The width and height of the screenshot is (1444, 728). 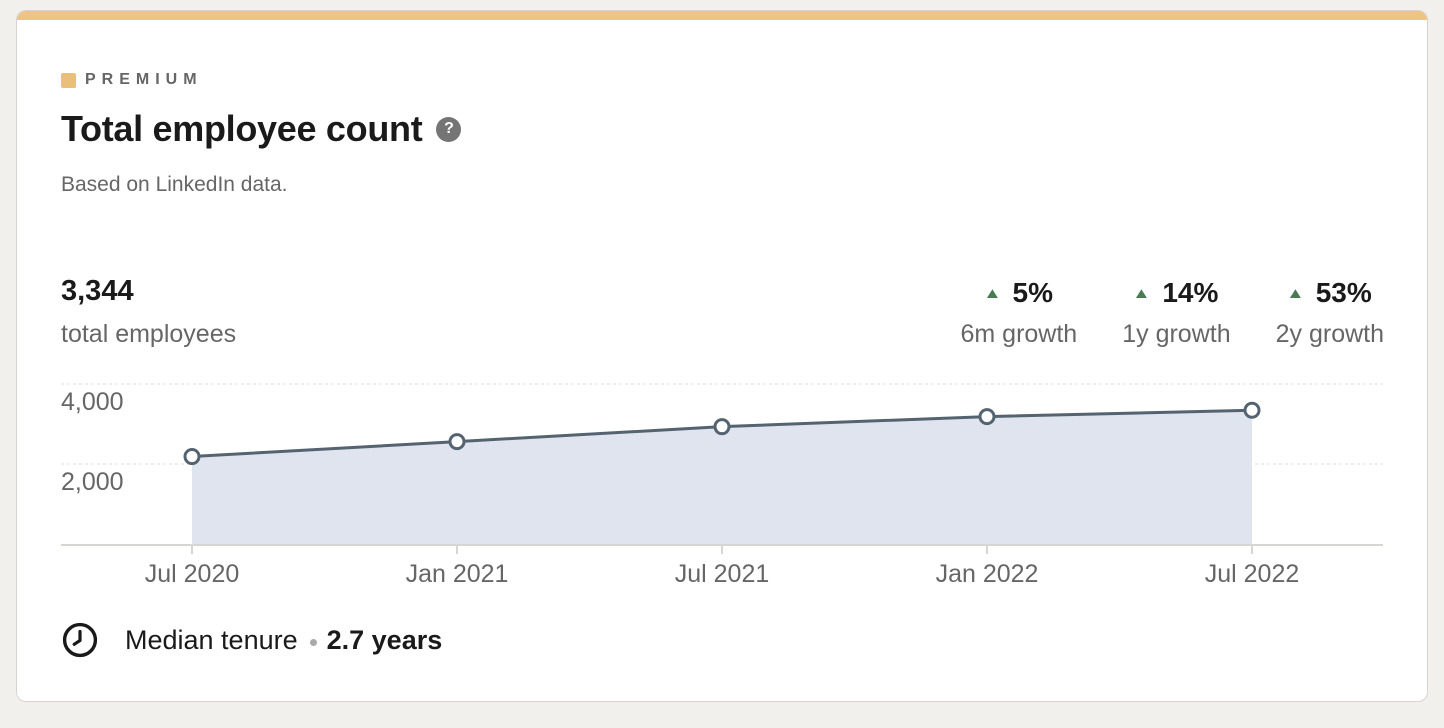 What do you see at coordinates (1190, 292) in the screenshot?
I see `growth-value-1y: 14%` at bounding box center [1190, 292].